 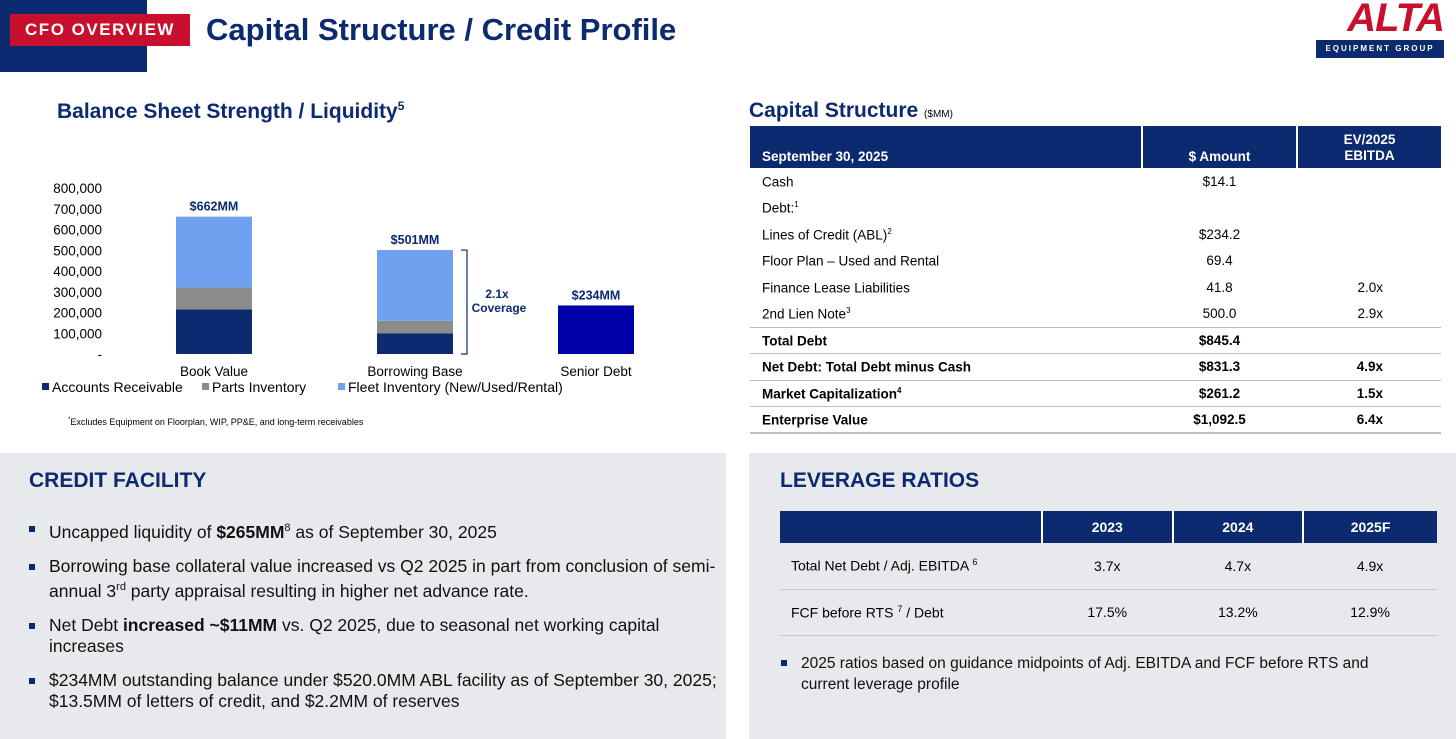 What do you see at coordinates (77, 188) in the screenshot?
I see `y-tick-label: 800,000` at bounding box center [77, 188].